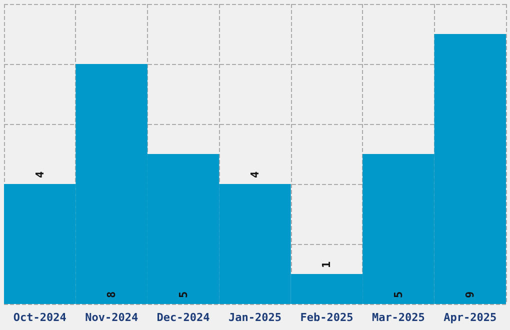 Image resolution: width=510 pixels, height=330 pixels. What do you see at coordinates (470, 294) in the screenshot?
I see `data-label: 9` at bounding box center [470, 294].